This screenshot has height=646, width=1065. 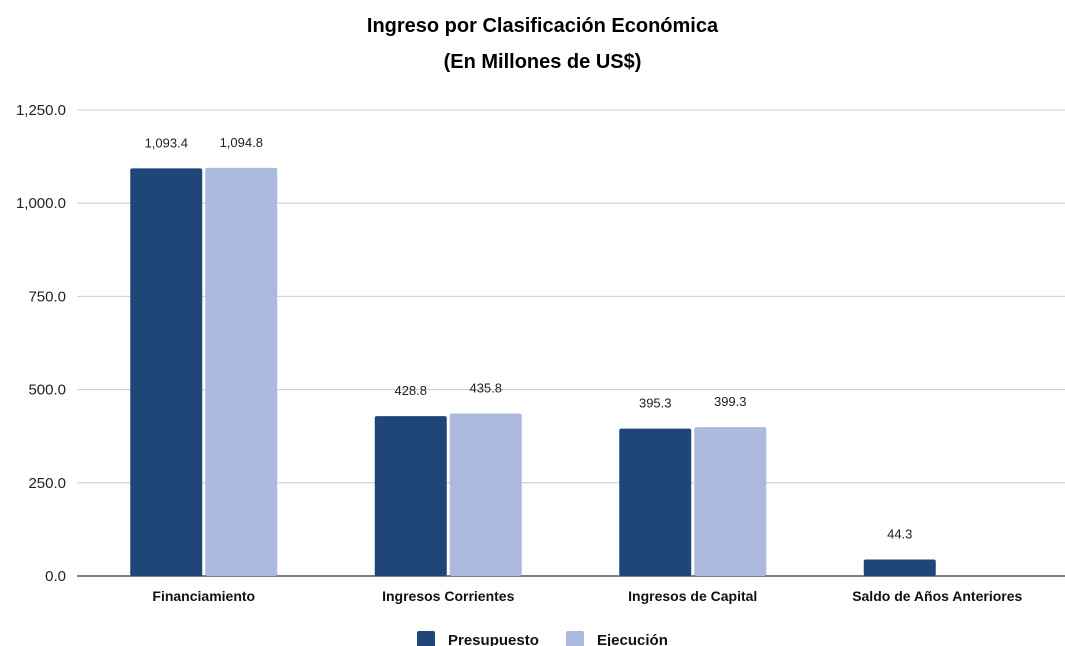 I want to click on category-label: Ingresos de Capital, so click(x=692, y=596).